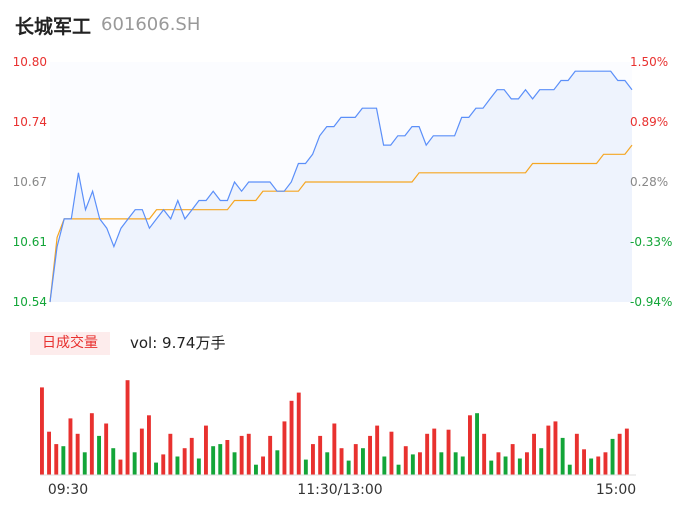  Describe the element at coordinates (178, 343) in the screenshot. I see `volume-readout: vol: 9.74万手` at that location.